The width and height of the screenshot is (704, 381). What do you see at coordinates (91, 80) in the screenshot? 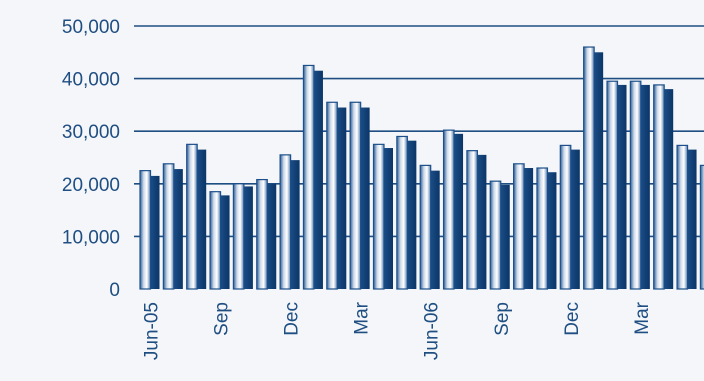
I see `y-tick-label: 40,000` at bounding box center [91, 80].